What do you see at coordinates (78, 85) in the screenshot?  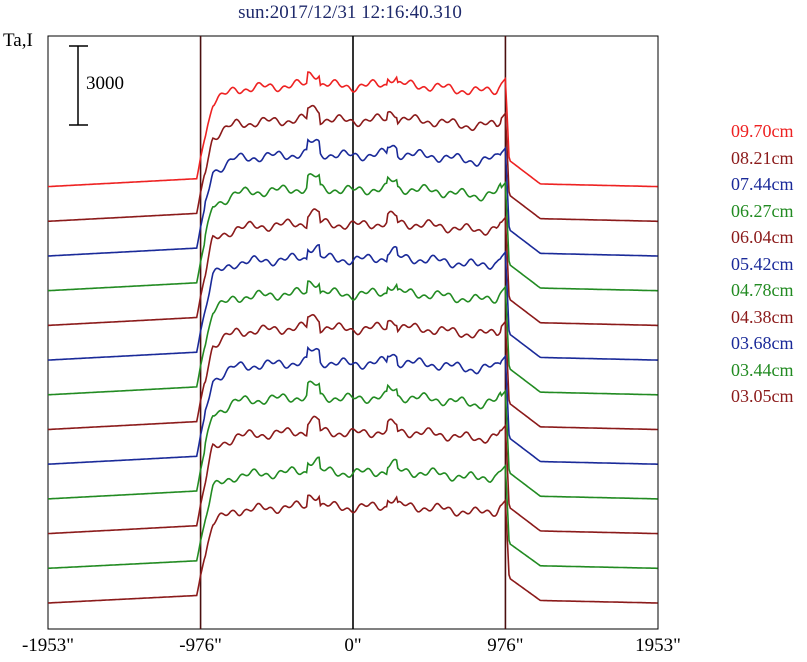 I see `scale-bar` at bounding box center [78, 85].